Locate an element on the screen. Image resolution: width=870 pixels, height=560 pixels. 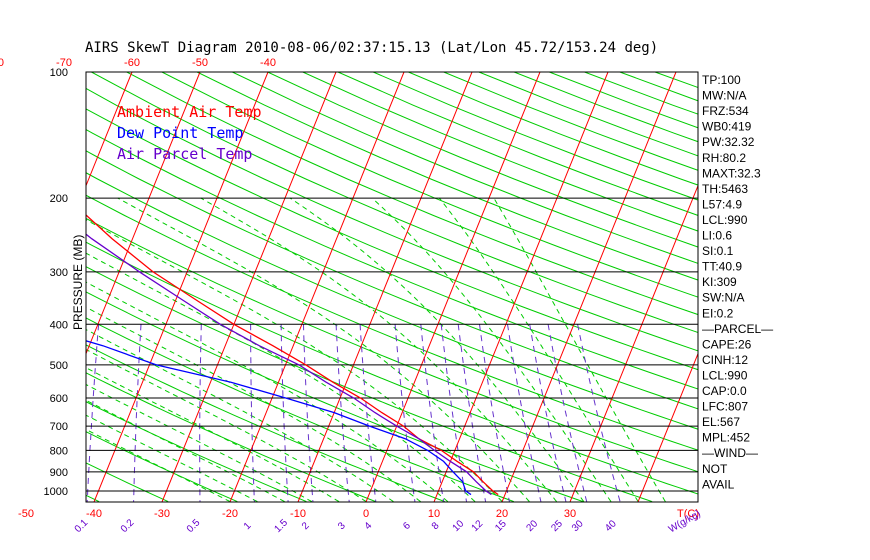
mixing-ratio-tick-label: 0.2 is located at coordinates (128, 526).